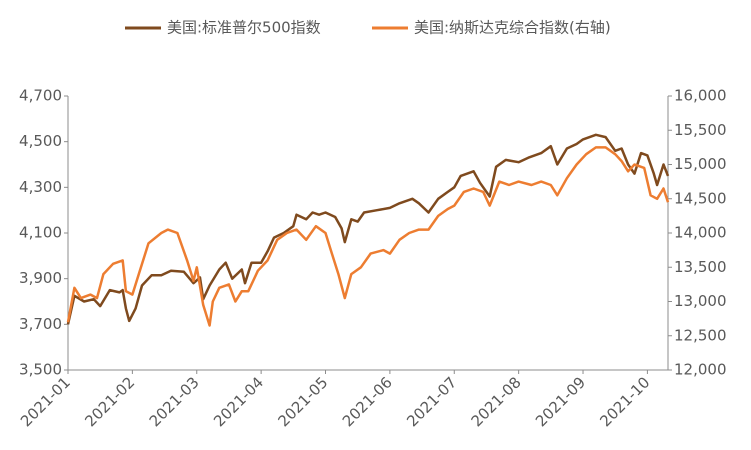 This screenshot has height=450, width=751. What do you see at coordinates (700, 233) in the screenshot?
I see `y2-tick-label: 14,000` at bounding box center [700, 233].